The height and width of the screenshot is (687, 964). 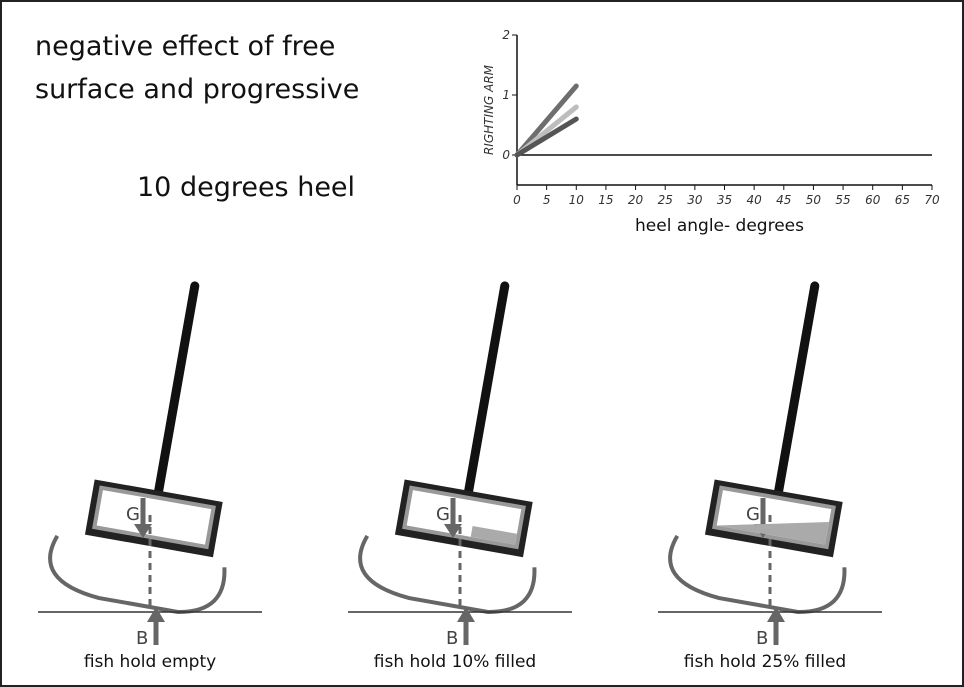 What do you see at coordinates (155, 470) in the screenshot?
I see `boat: G B fish hold empty` at bounding box center [155, 470].